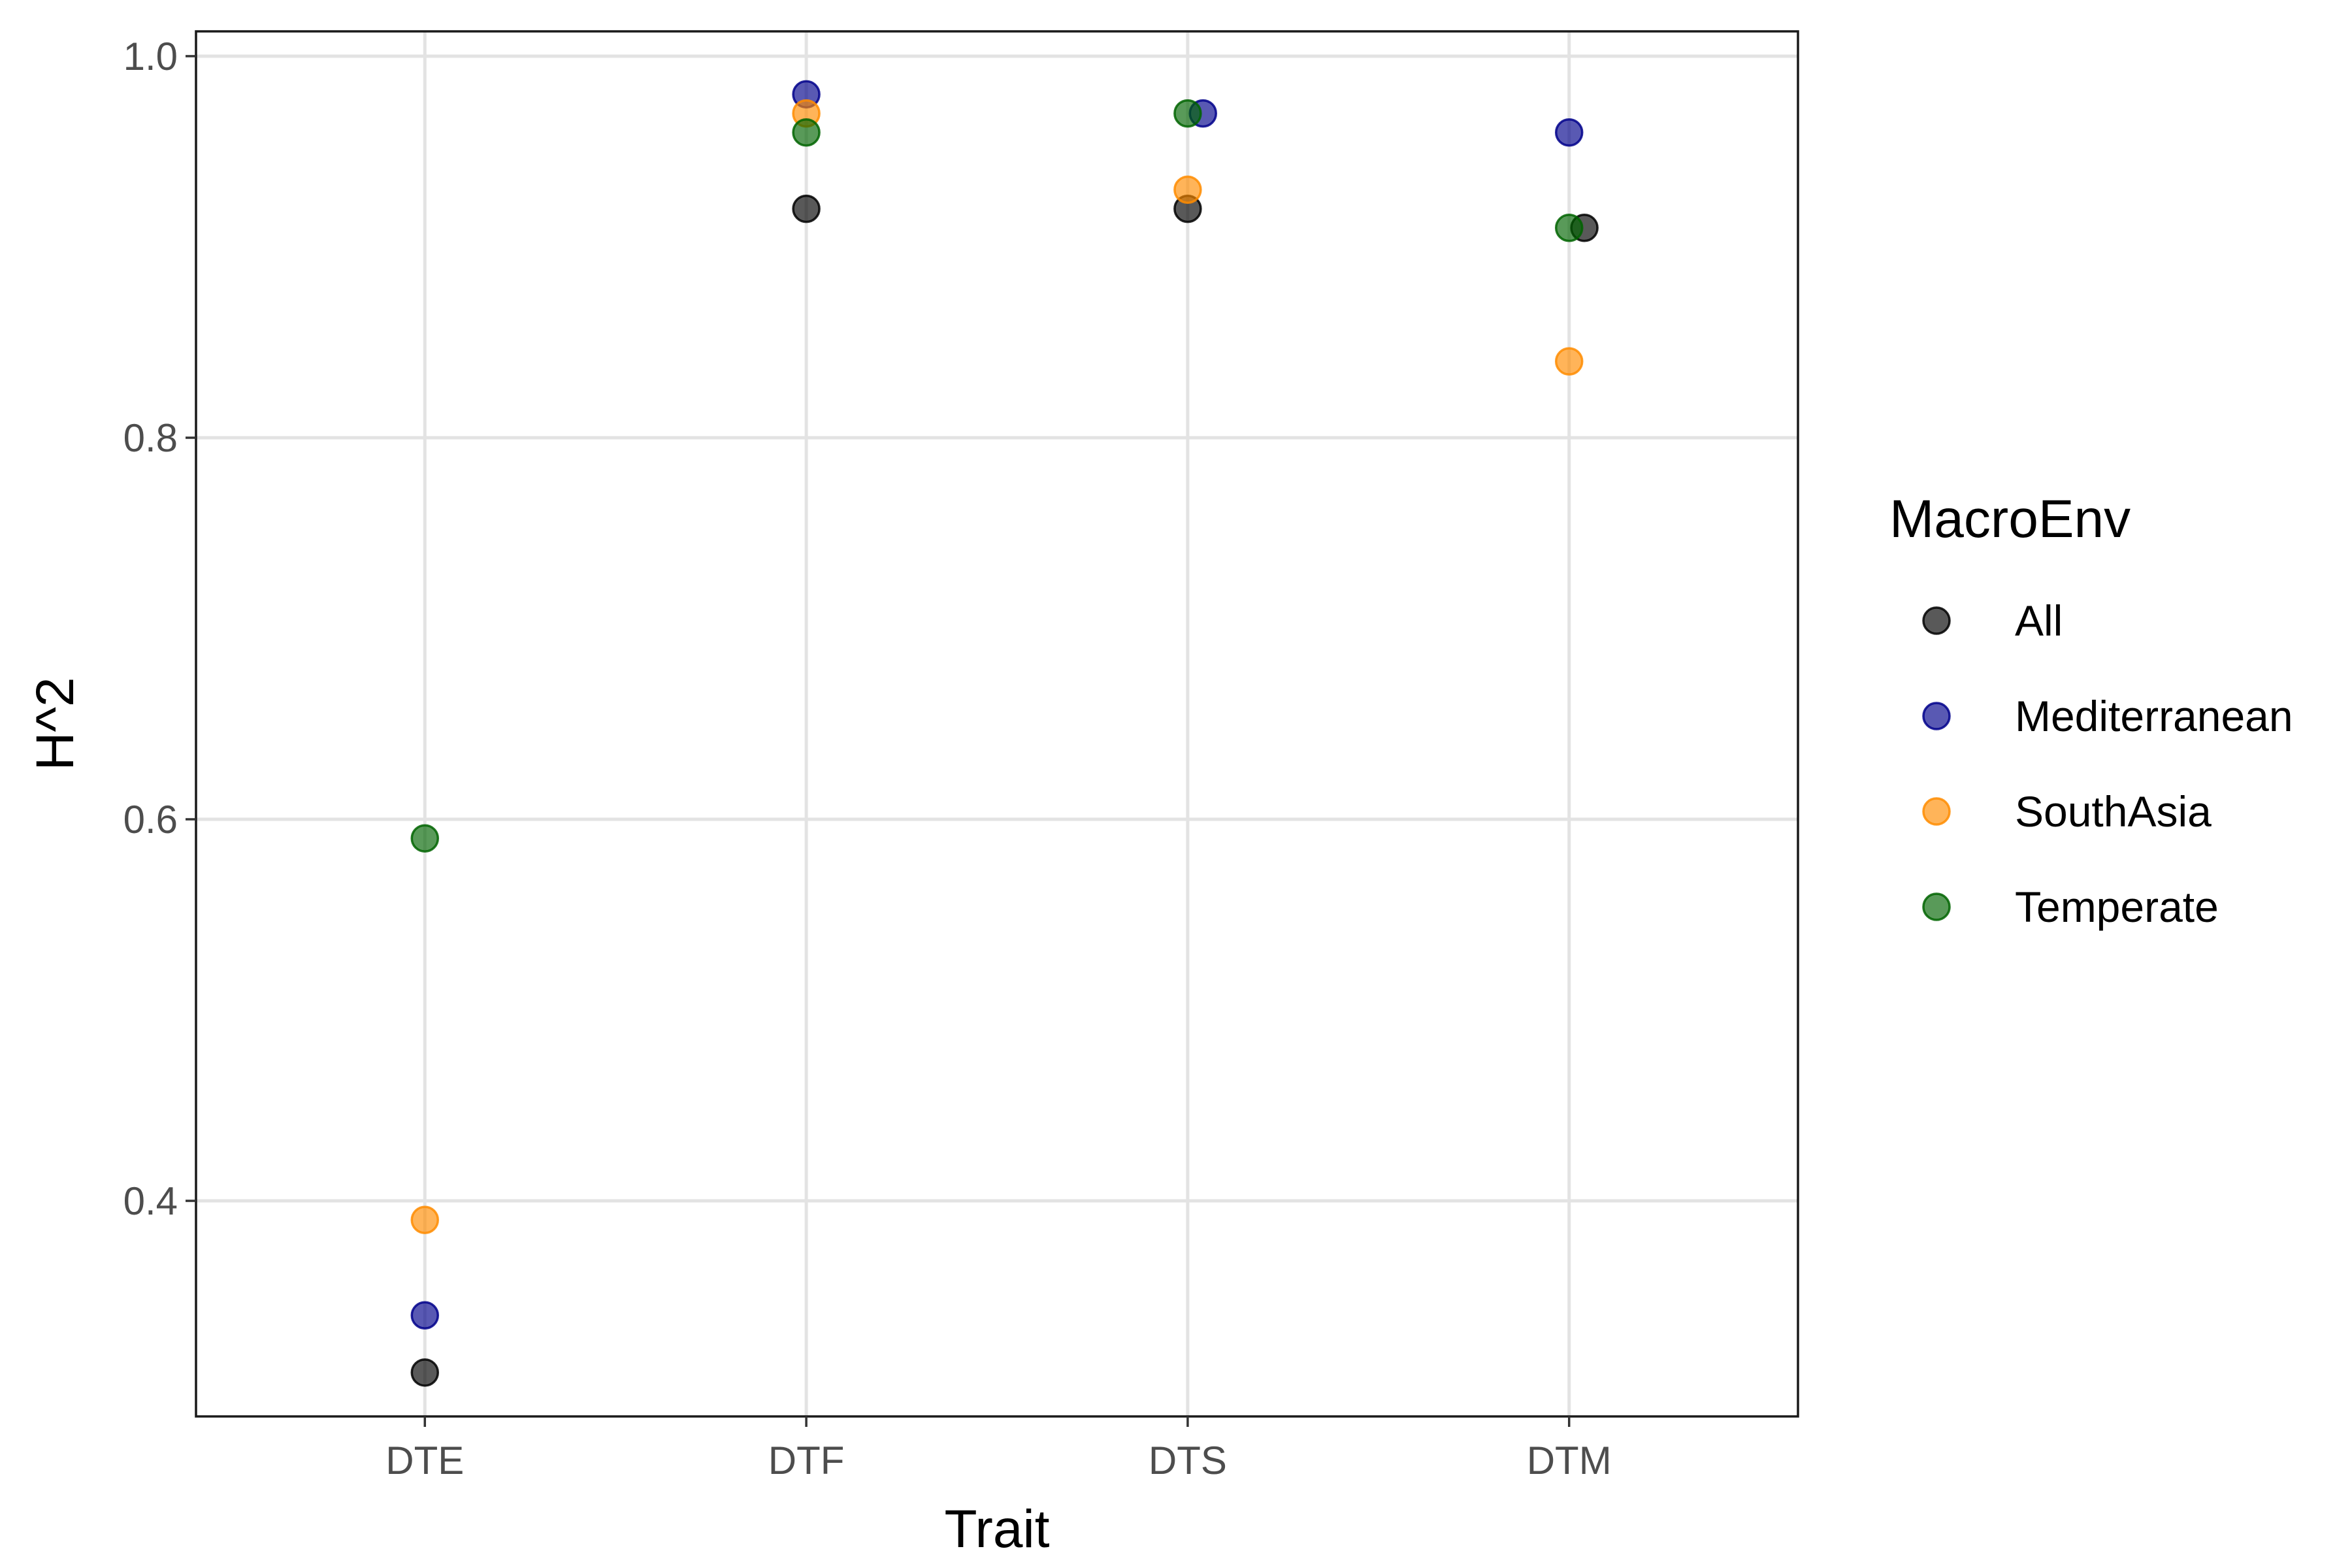 The width and height of the screenshot is (2352, 1568). I want to click on legend-key-all, so click(1936, 620).